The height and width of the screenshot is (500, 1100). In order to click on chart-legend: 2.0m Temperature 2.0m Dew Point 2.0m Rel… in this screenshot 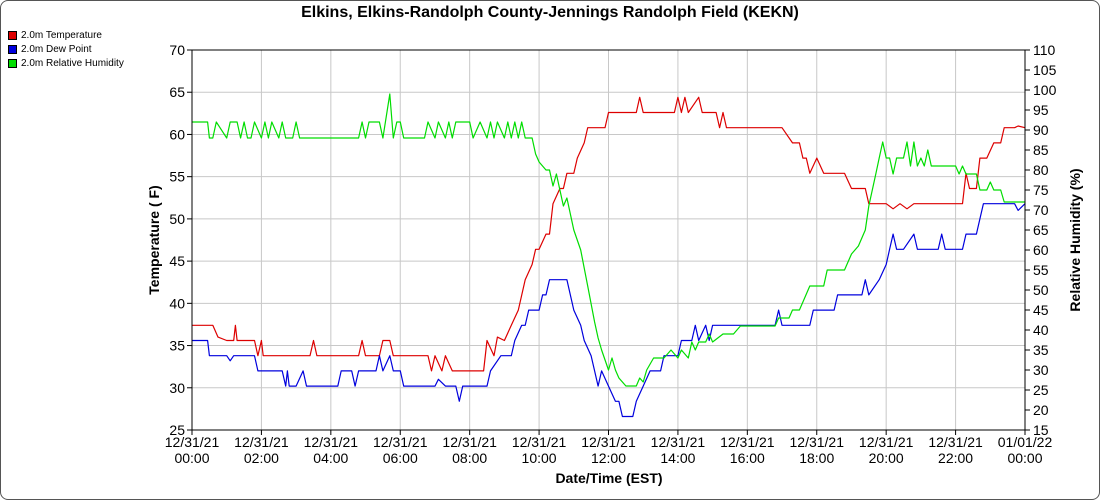, I will do `click(66, 49)`.